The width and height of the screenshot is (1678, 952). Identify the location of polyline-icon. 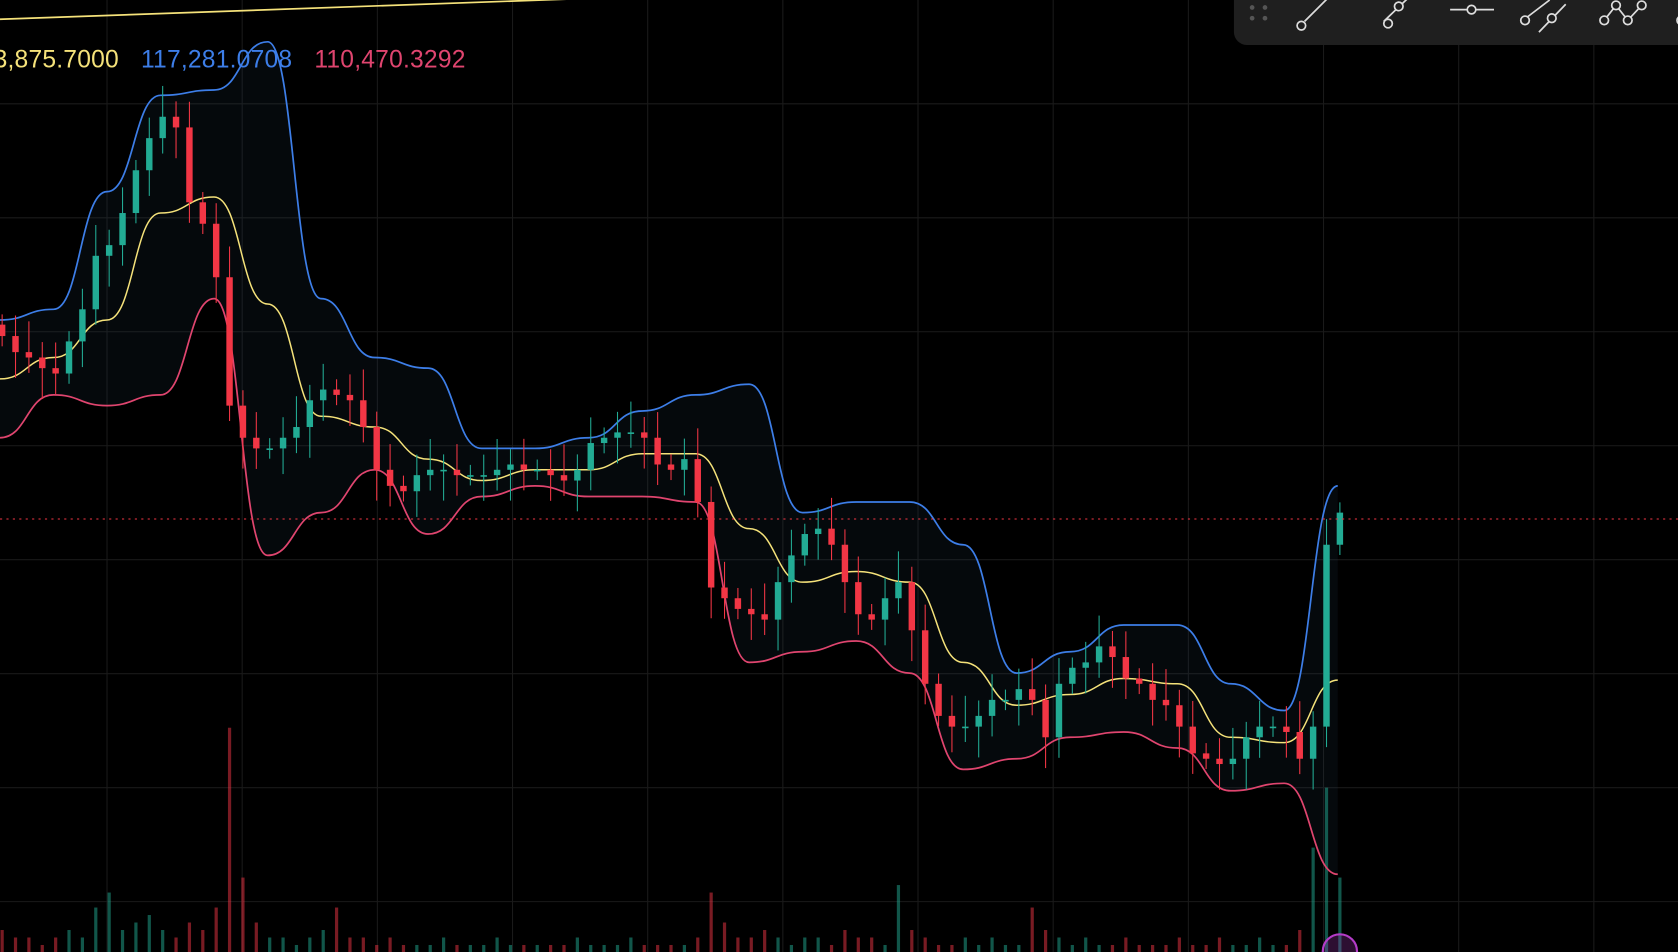
(1623, 13).